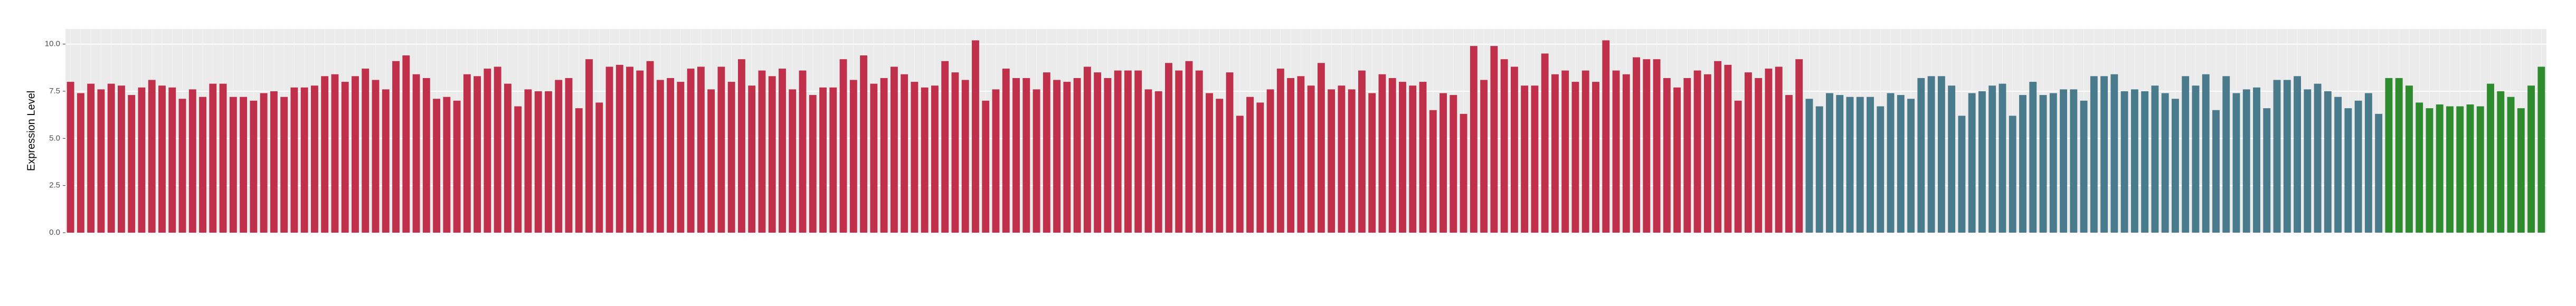  What do you see at coordinates (54, 137) in the screenshot?
I see `y-tick-label: 5.0` at bounding box center [54, 137].